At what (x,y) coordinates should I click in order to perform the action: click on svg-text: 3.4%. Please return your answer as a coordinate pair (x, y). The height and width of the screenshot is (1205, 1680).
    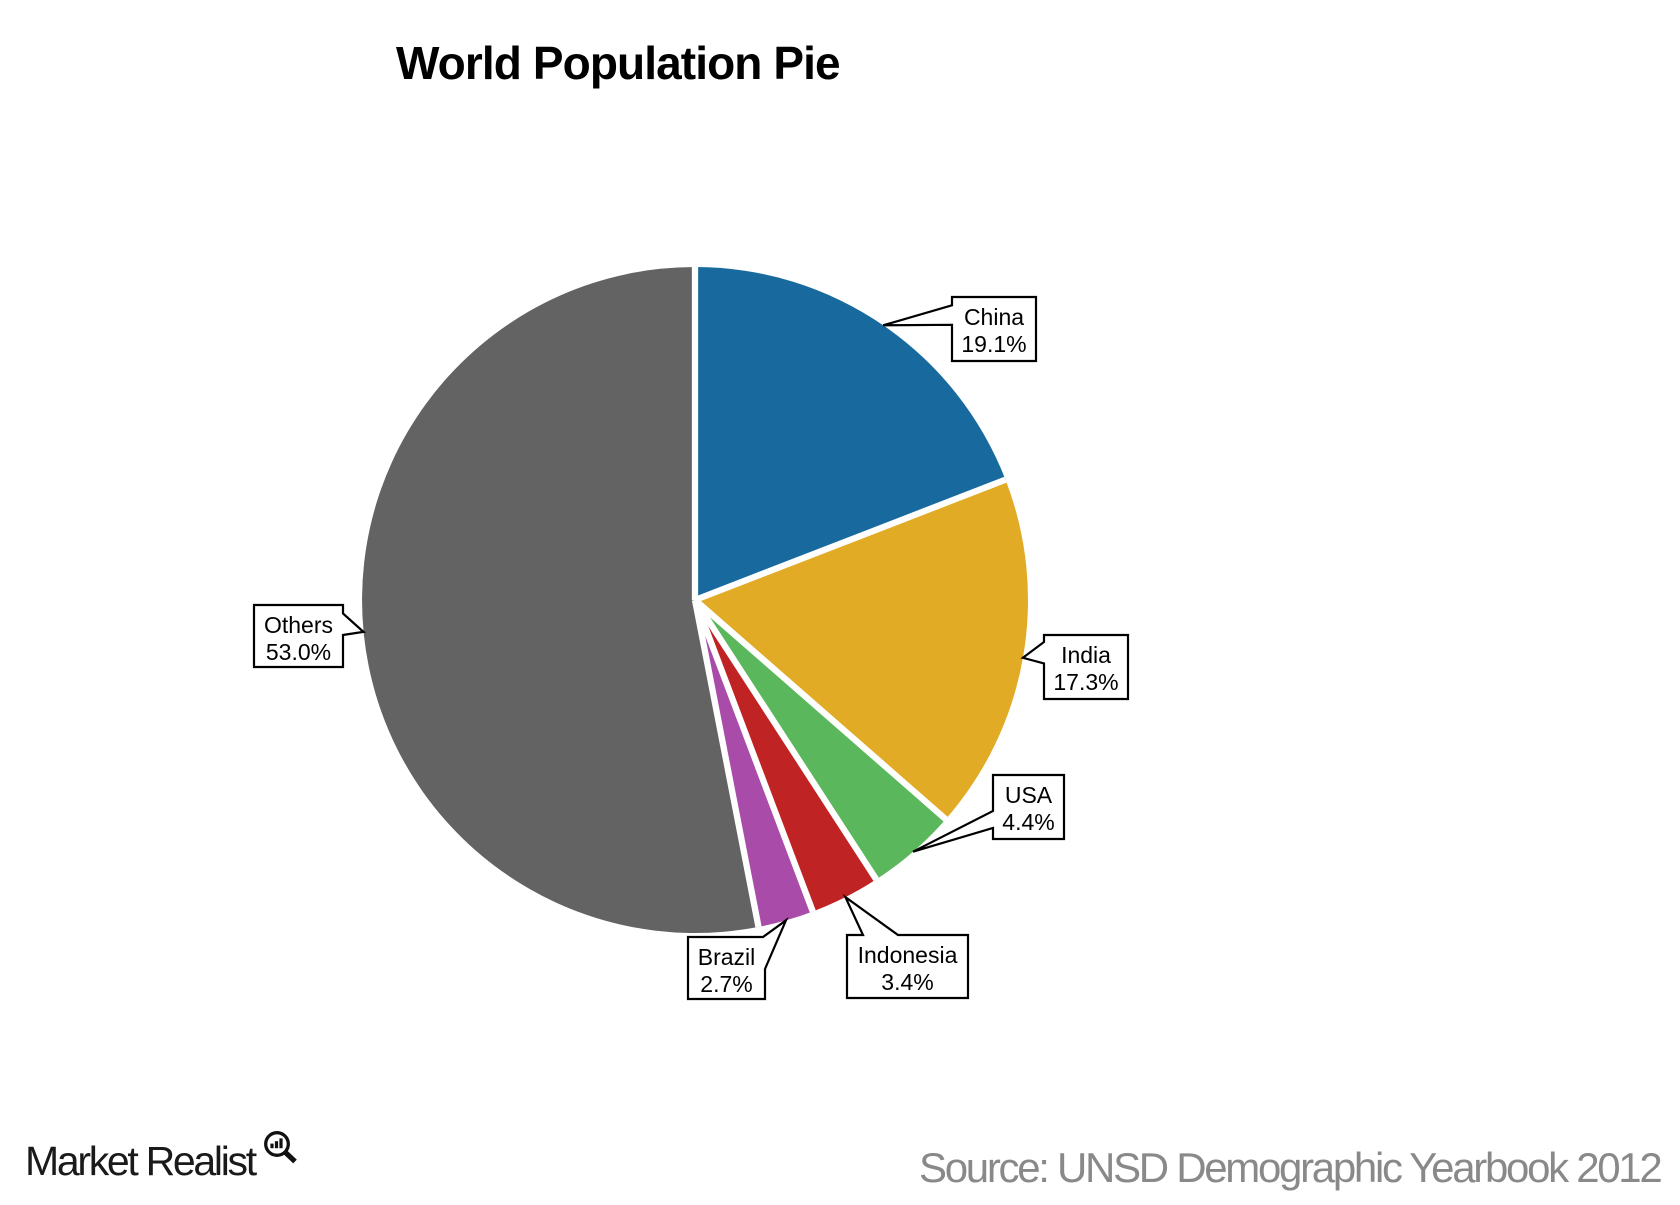
    Looking at the image, I should click on (907, 982).